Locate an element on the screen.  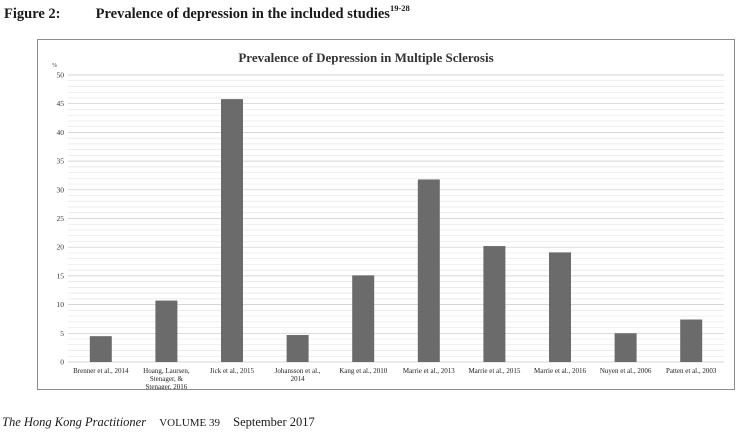
x-tick-label: Marrie et al., 2013 is located at coordinates (429, 371).